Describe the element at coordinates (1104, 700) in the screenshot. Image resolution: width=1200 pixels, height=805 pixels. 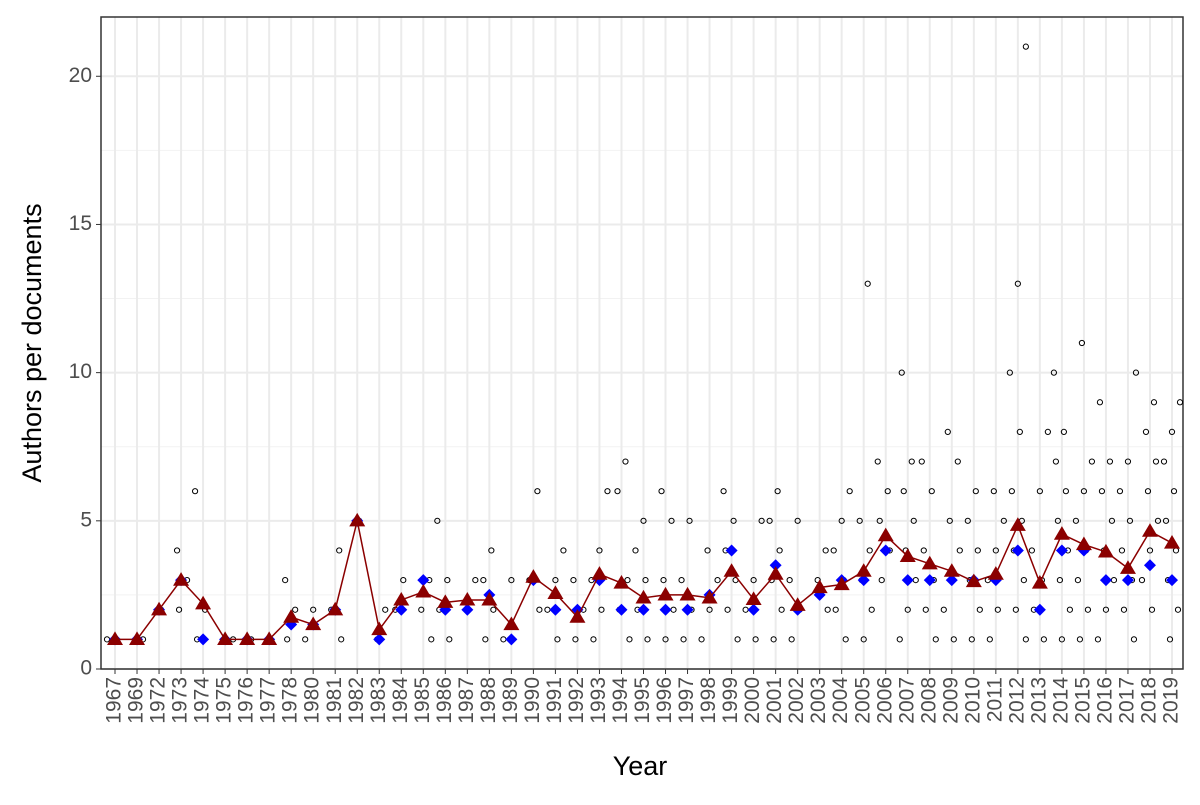
I see `x-tick-label: 2016` at that location.